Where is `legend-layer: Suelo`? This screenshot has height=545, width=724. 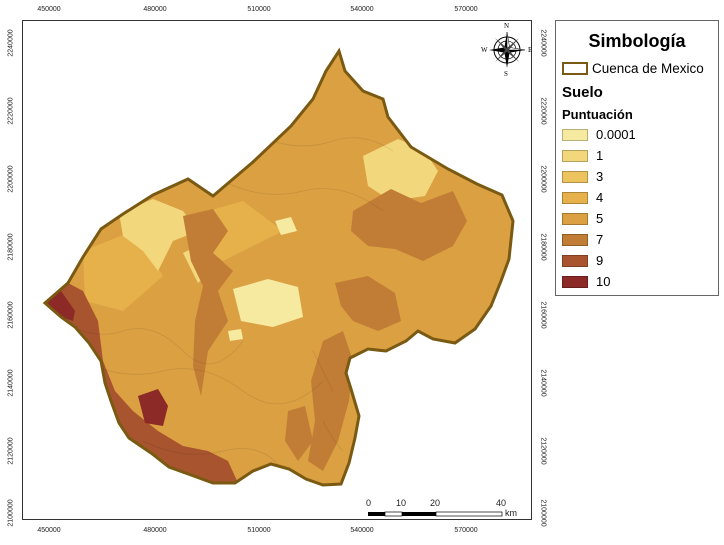 legend-layer: Suelo is located at coordinates (582, 92).